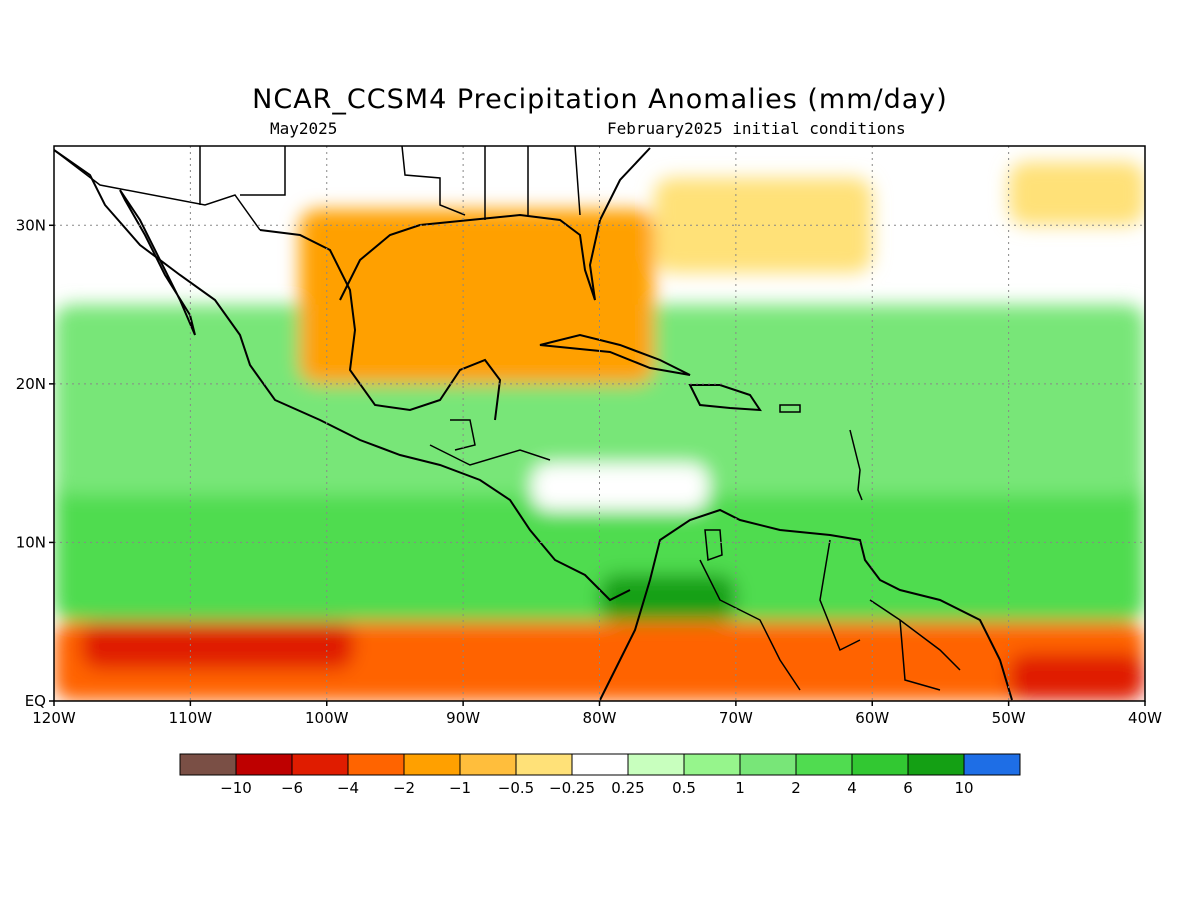 The image size is (1200, 900). I want to click on colorbar-label: −10, so click(236, 788).